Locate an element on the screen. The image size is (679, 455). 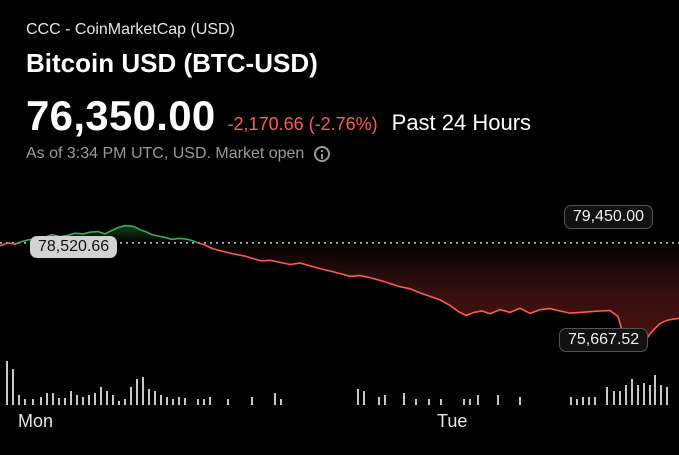
info-icon is located at coordinates (322, 154).